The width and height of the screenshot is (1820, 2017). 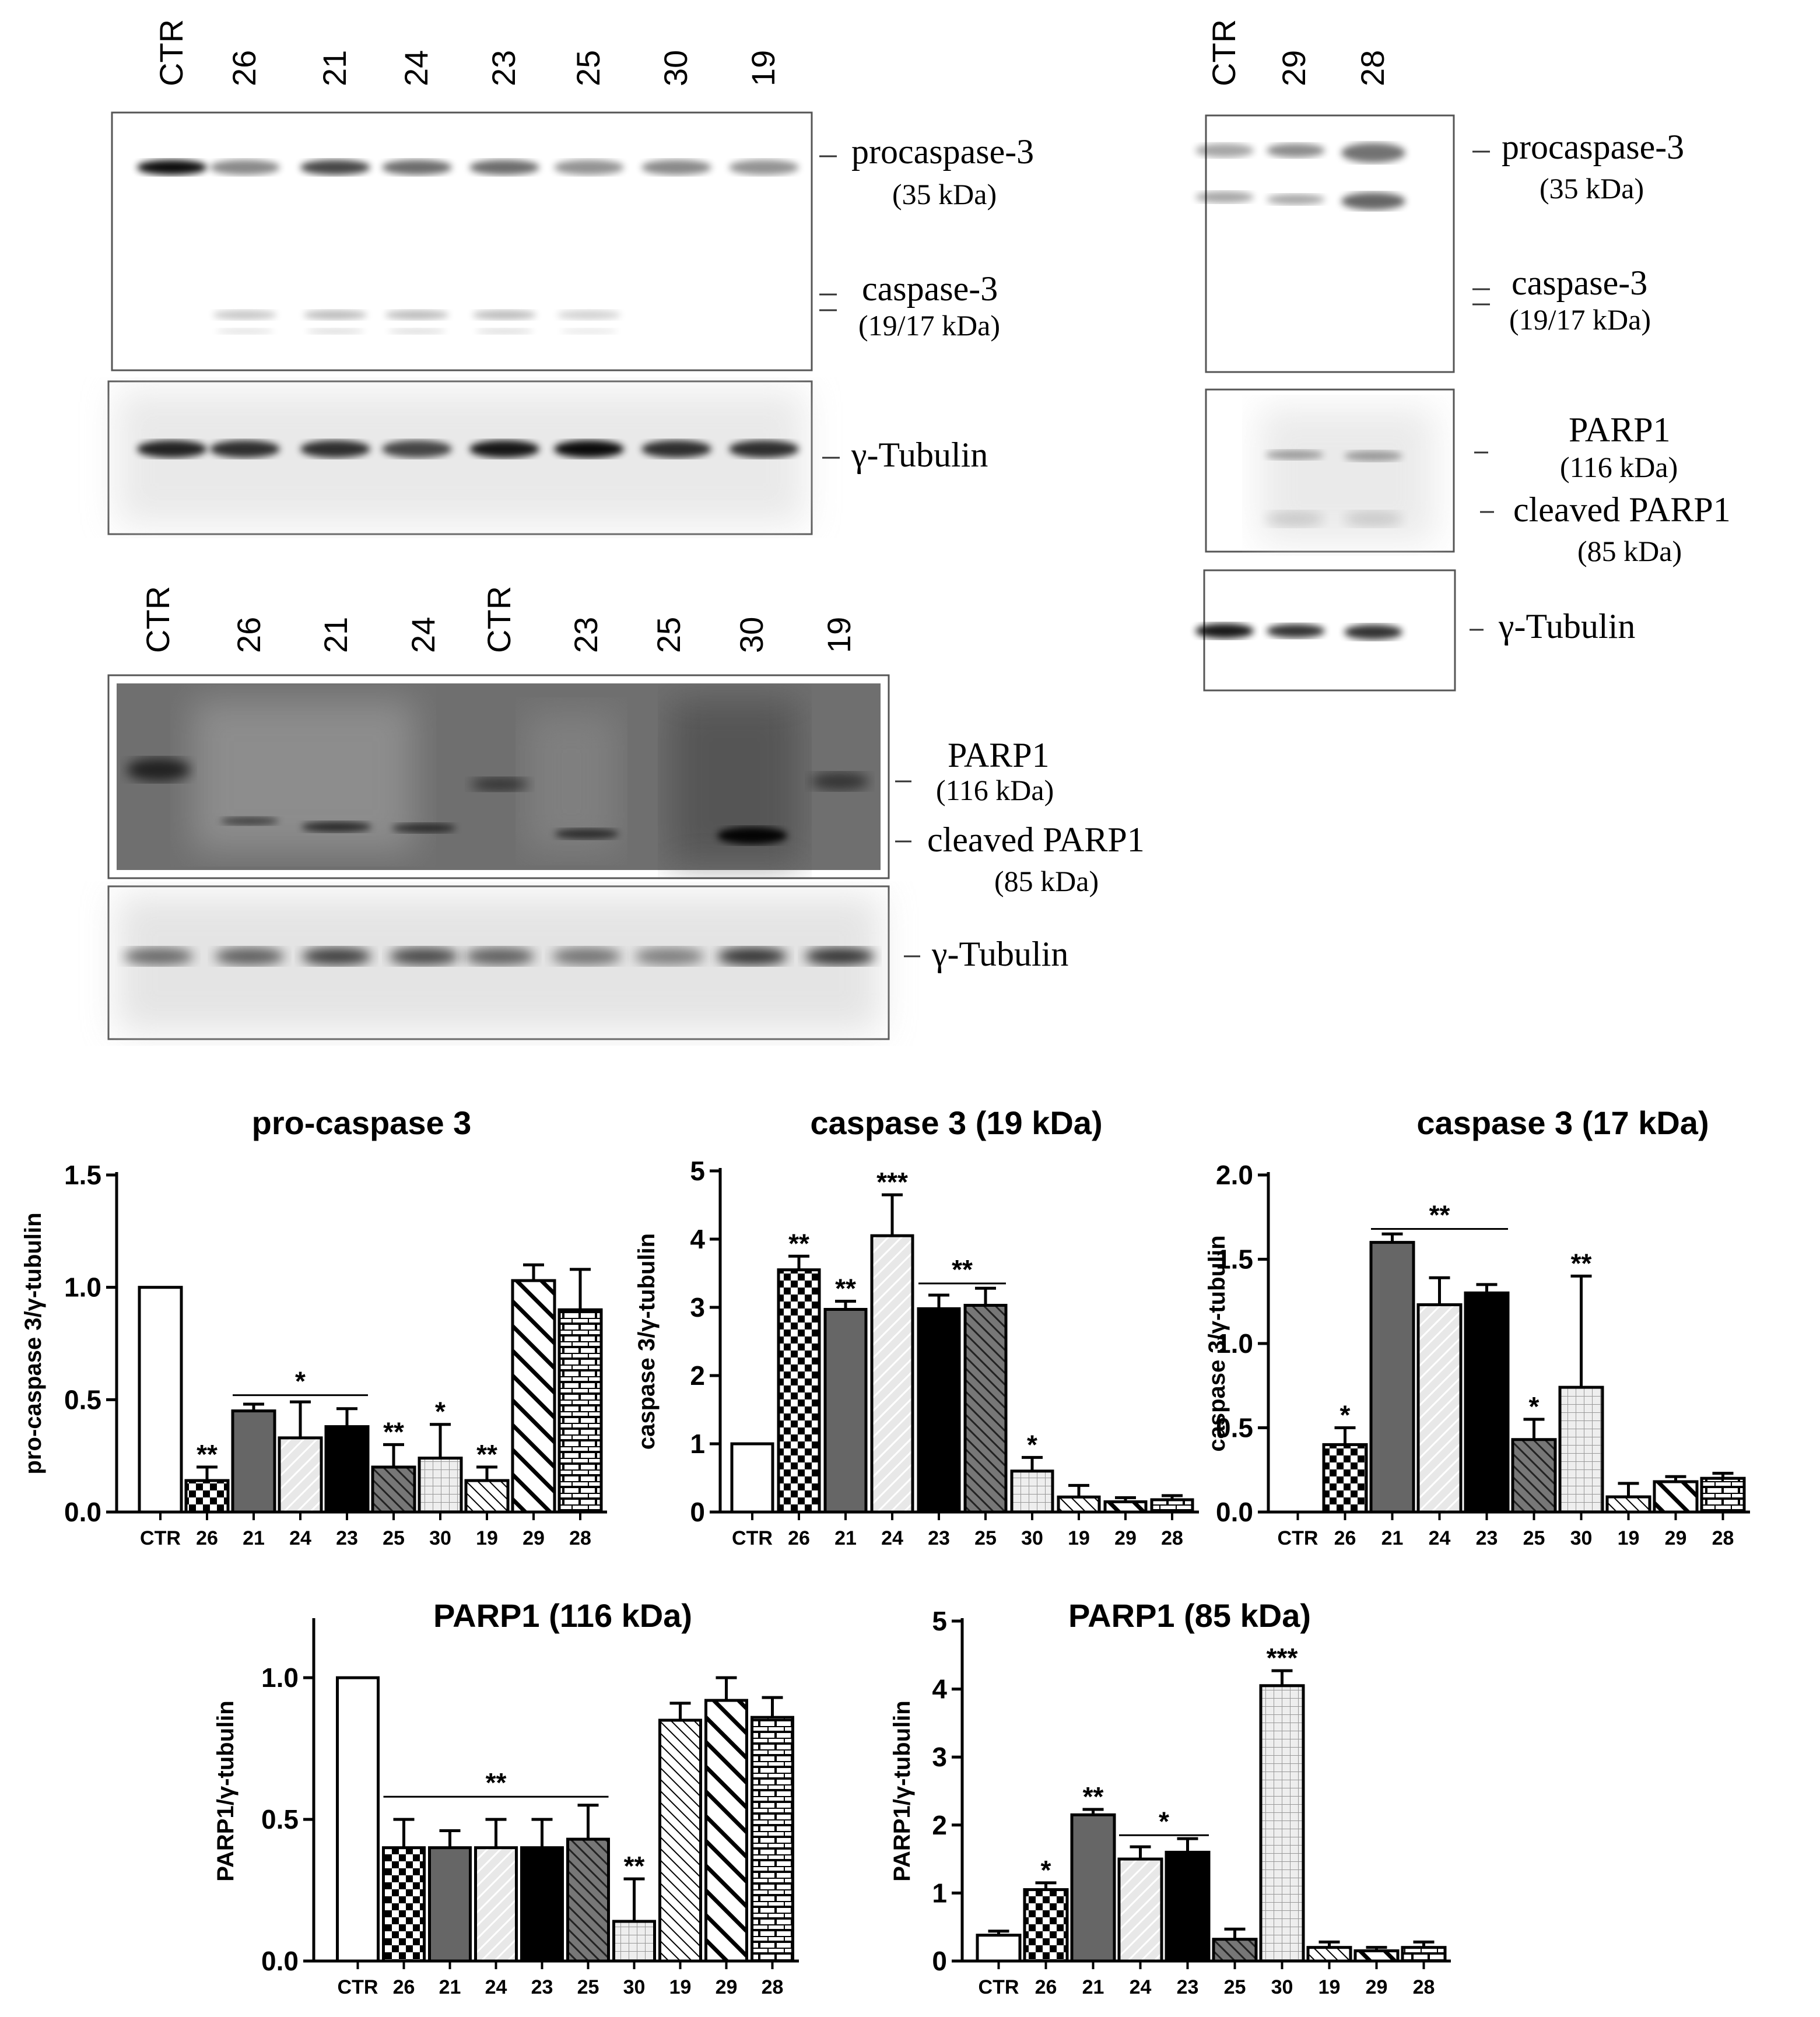 What do you see at coordinates (751, 635) in the screenshot?
I see `lane-label: 30` at bounding box center [751, 635].